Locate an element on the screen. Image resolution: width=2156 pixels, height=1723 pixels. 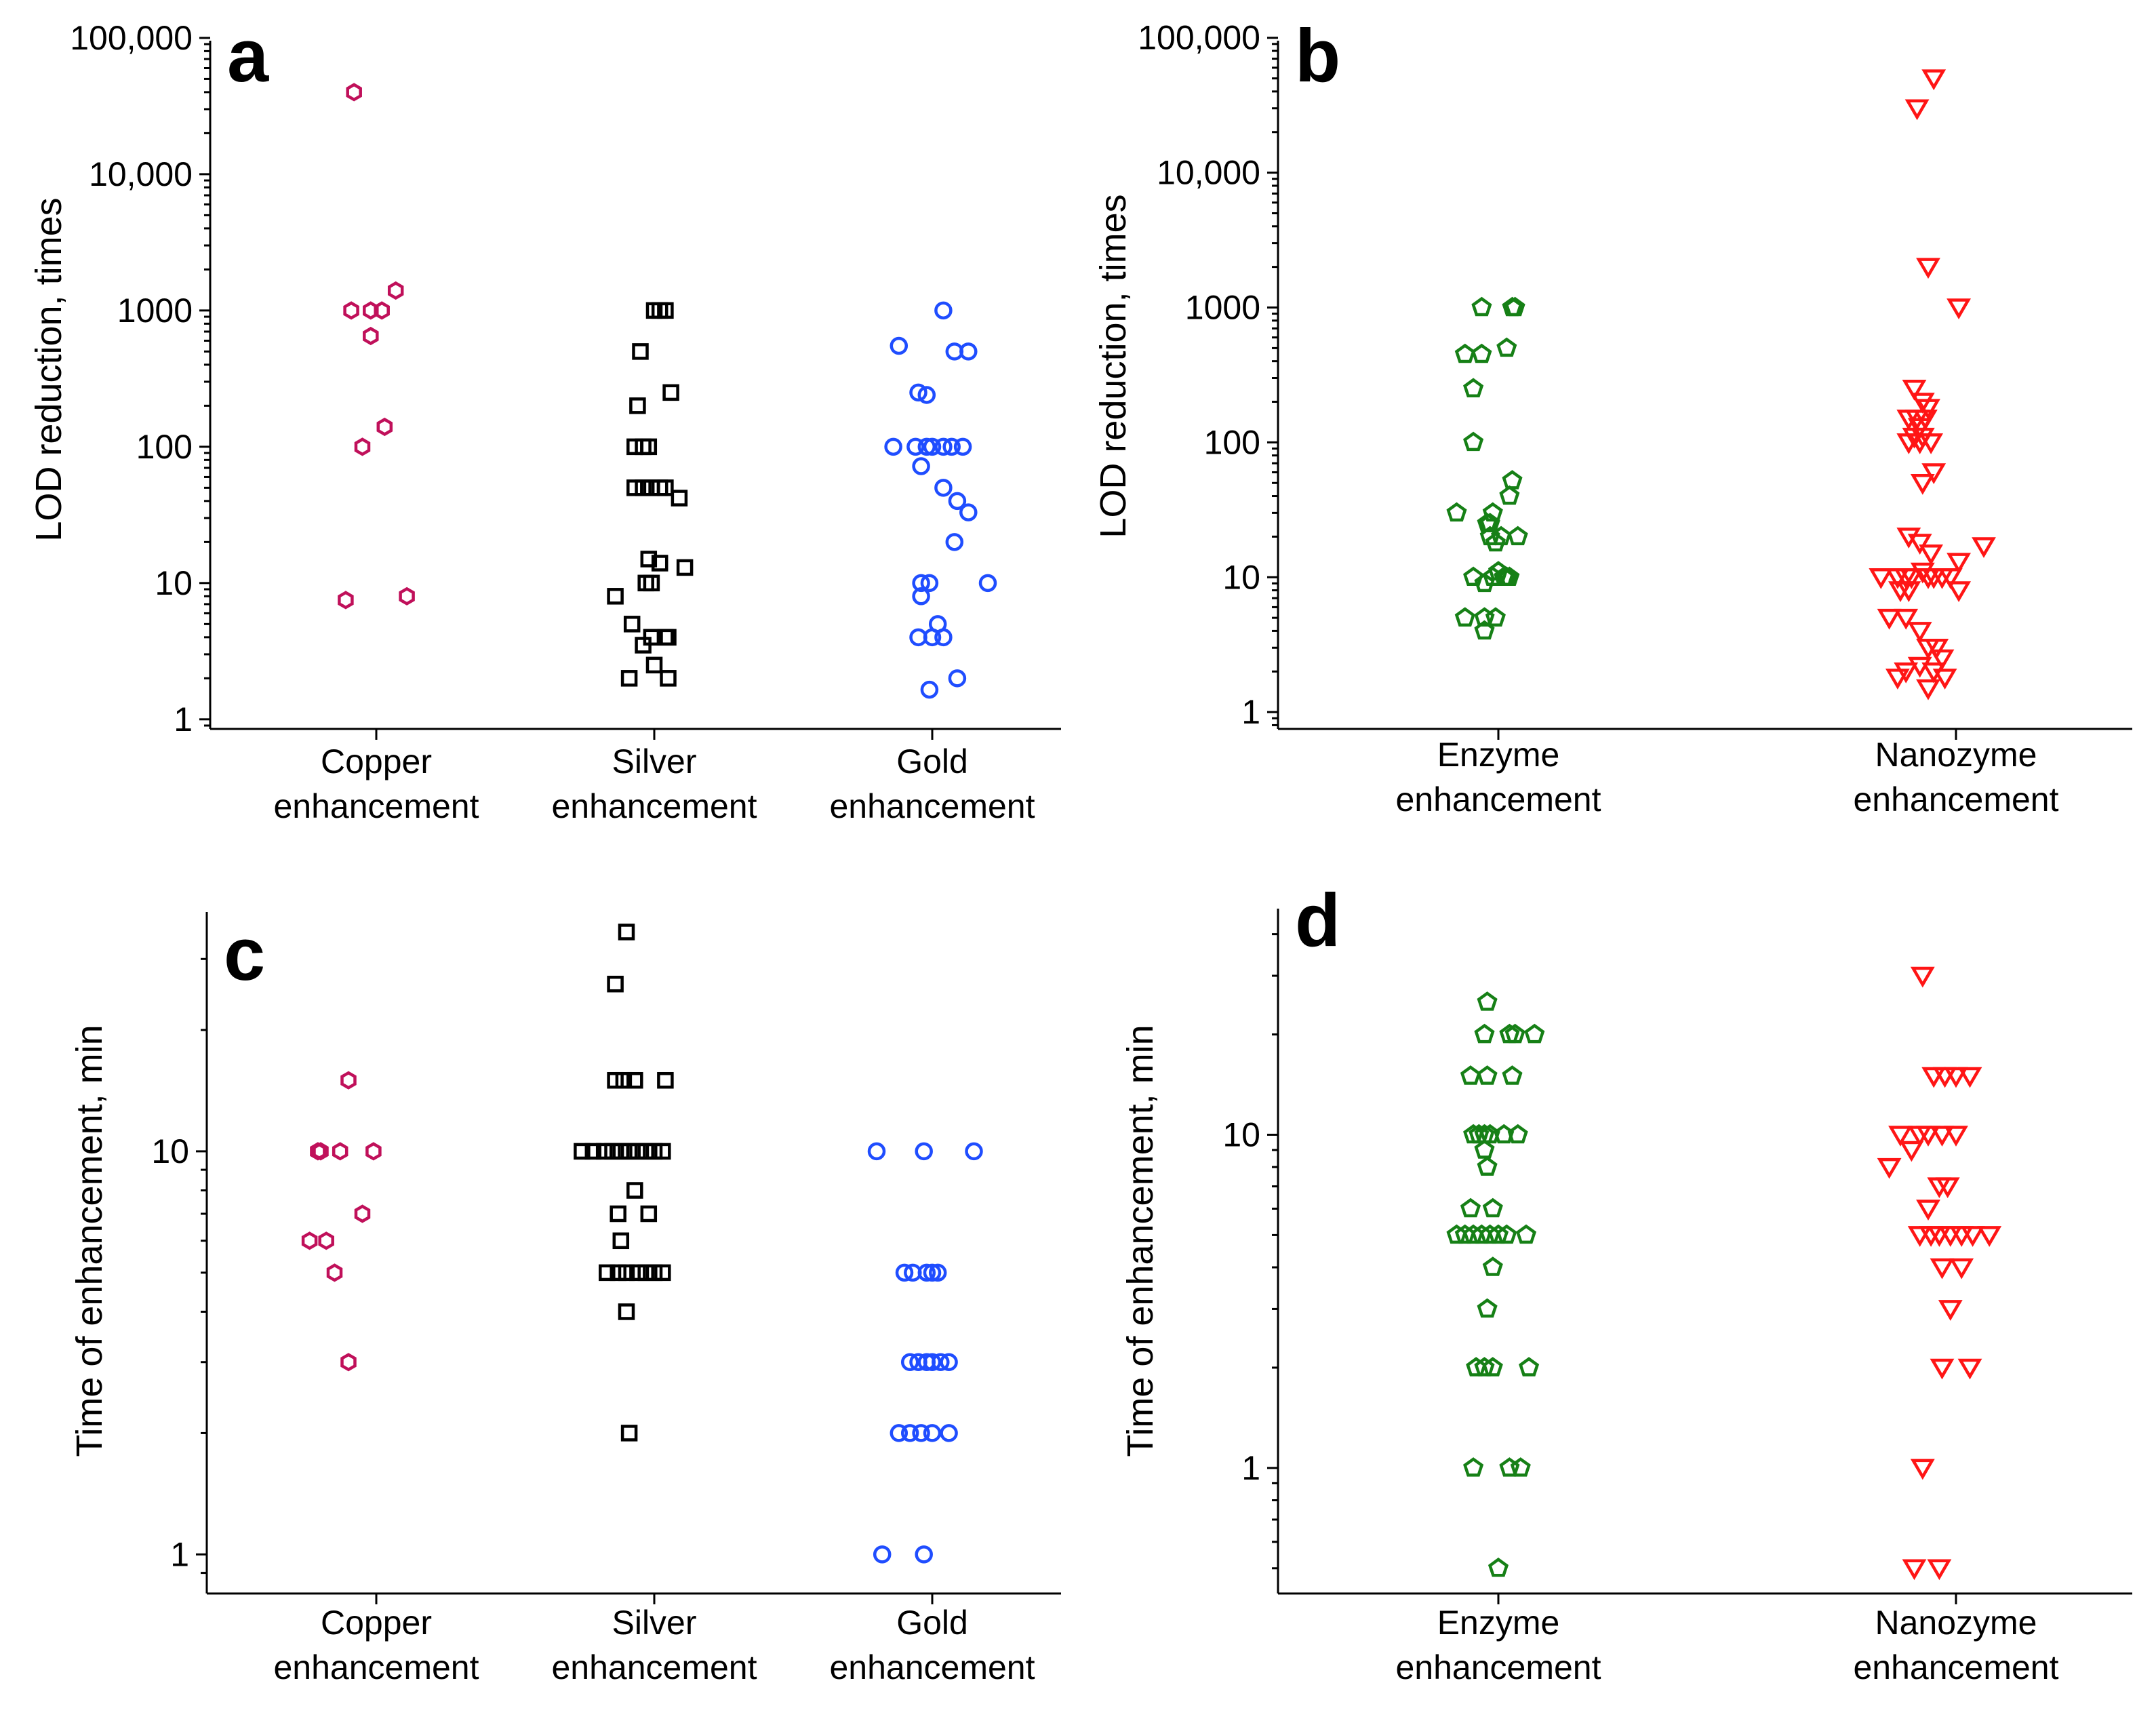
panel-a-category-label: Gold is located at coordinates (932, 761).